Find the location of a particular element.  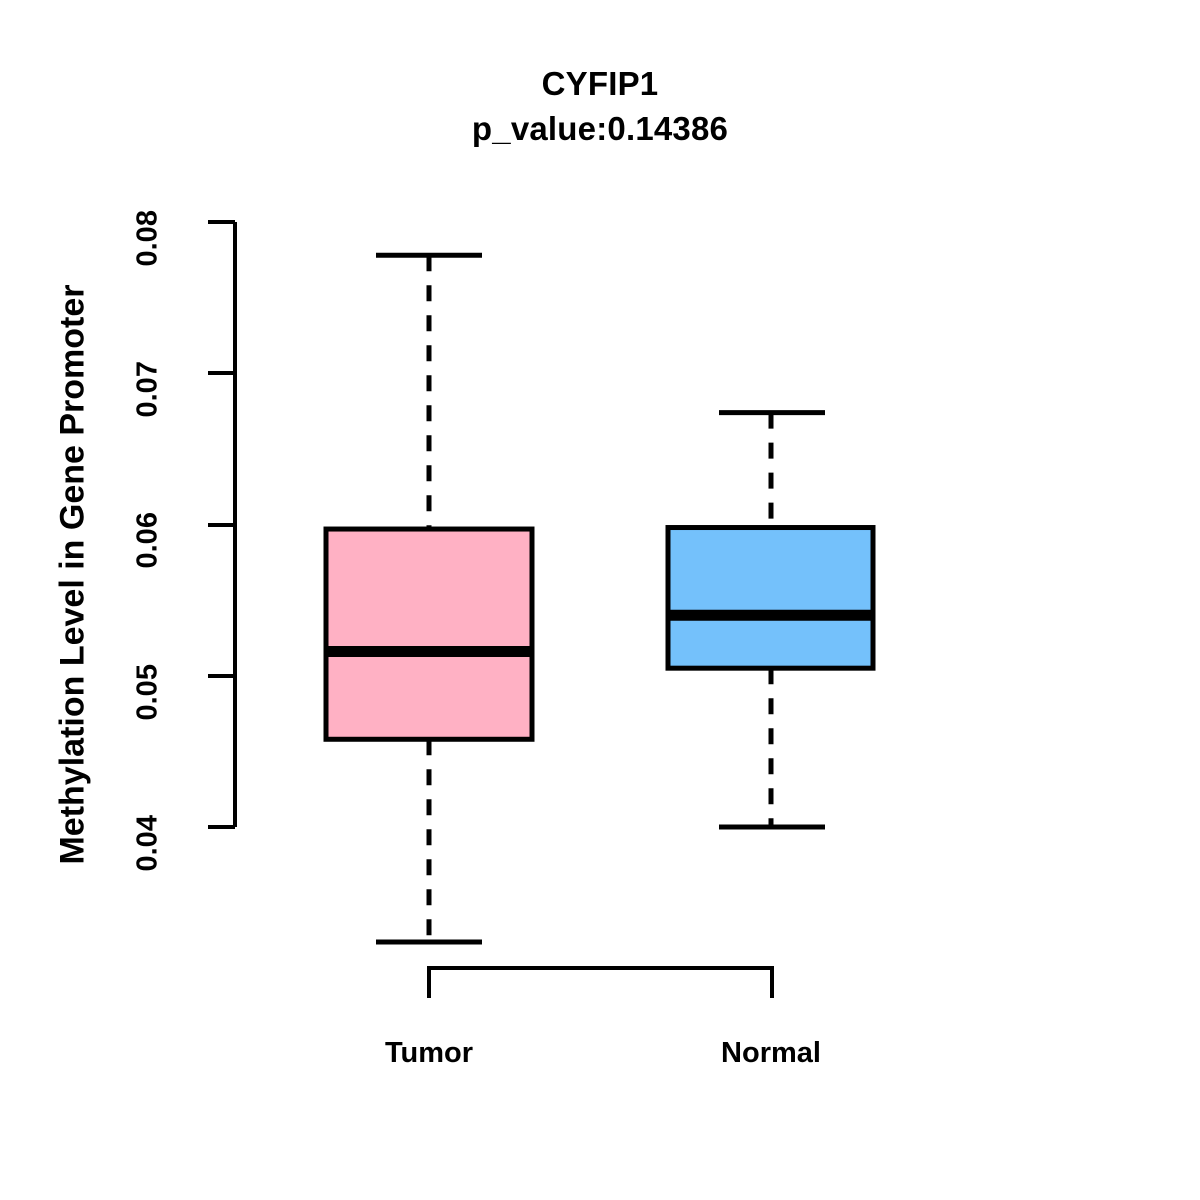

box-group-tumor is located at coordinates (429, 598).